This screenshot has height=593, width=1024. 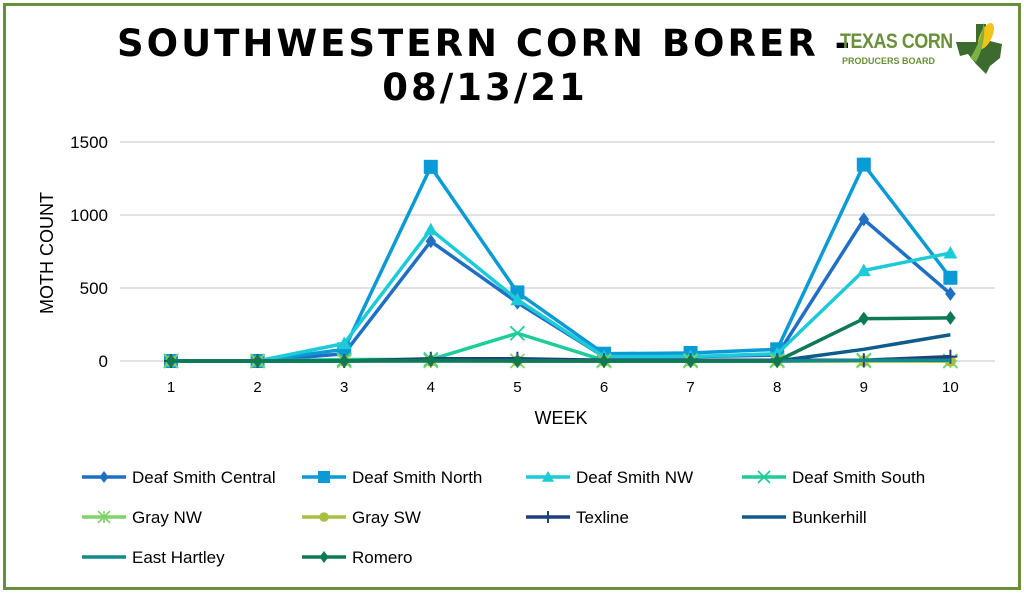 I want to click on y-tick-label: 0, so click(x=103, y=361).